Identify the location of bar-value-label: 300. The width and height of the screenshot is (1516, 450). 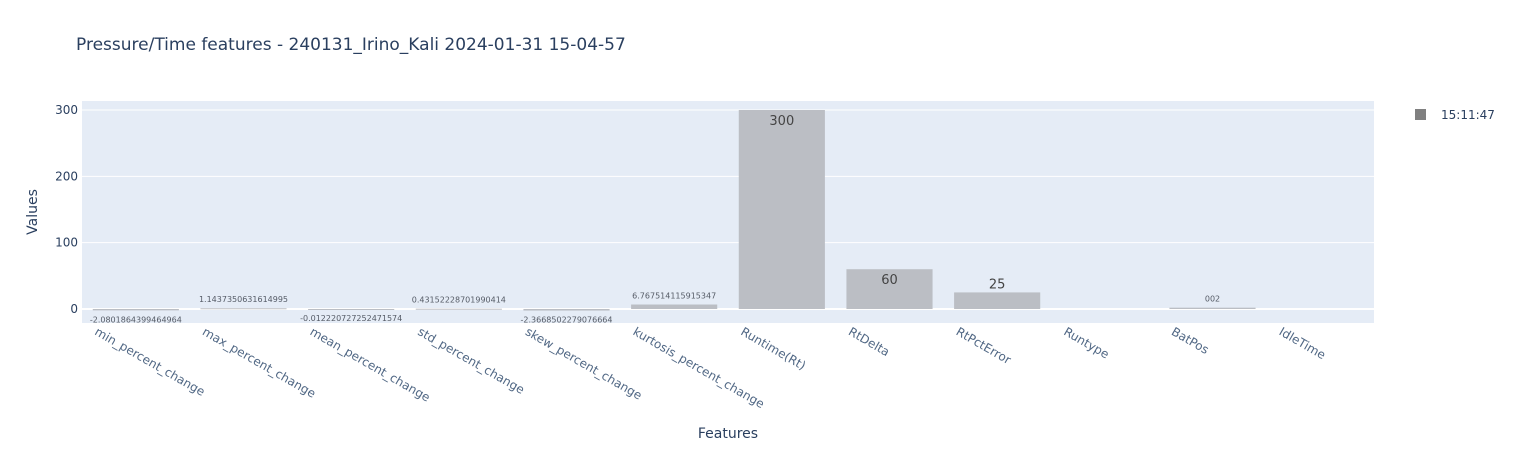
(781, 121).